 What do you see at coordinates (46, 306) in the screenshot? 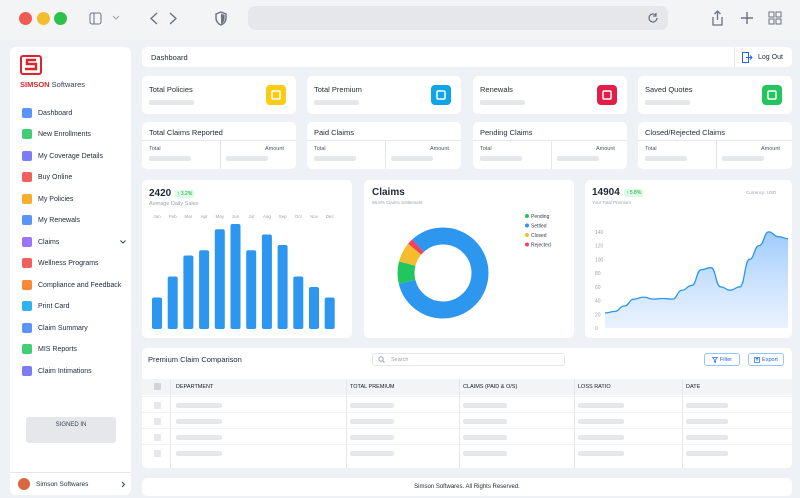
I see `sidebar-item-print-card: Print Card` at bounding box center [46, 306].